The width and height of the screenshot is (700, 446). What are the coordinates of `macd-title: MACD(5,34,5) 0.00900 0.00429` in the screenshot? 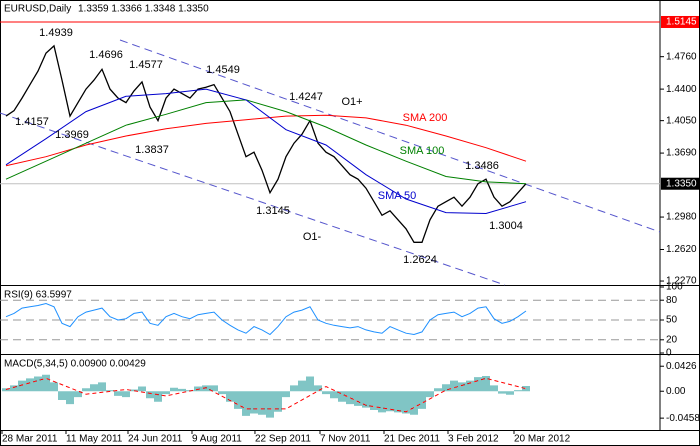 It's located at (75, 364).